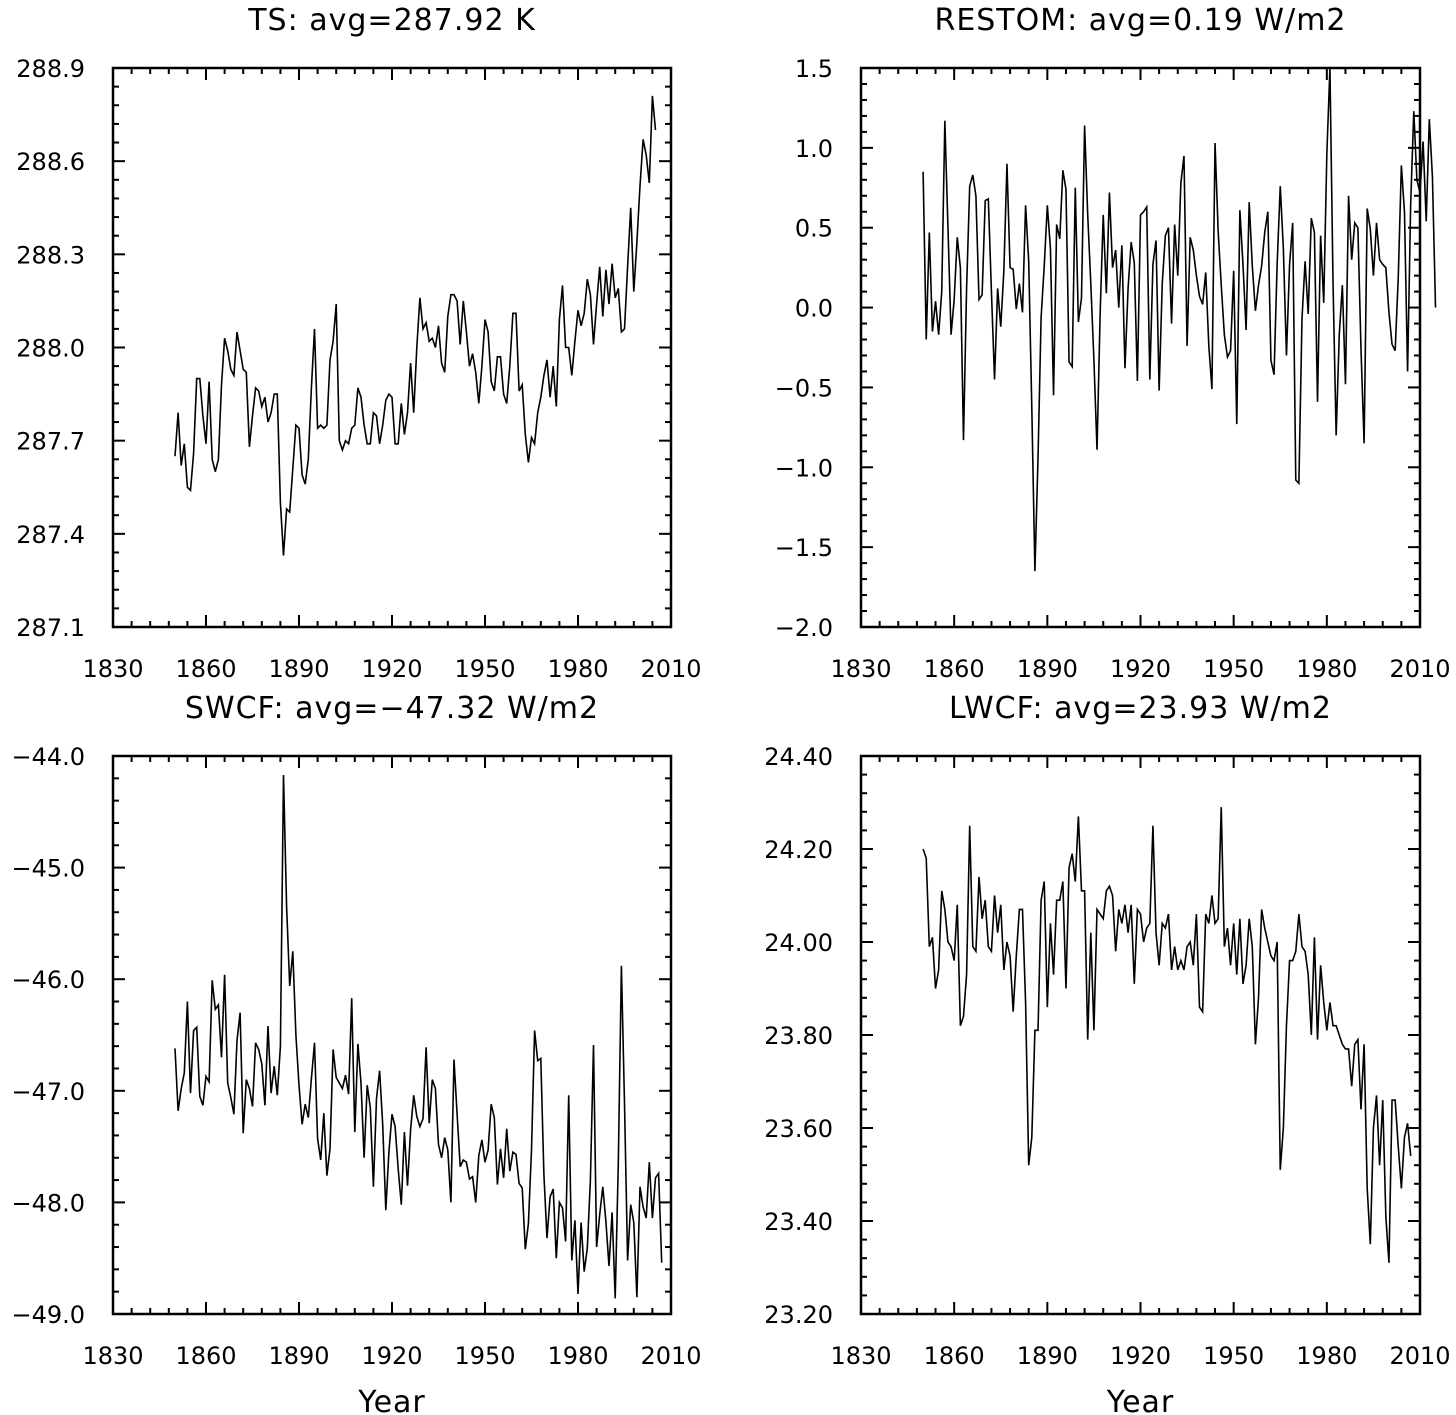  Describe the element at coordinates (798, 850) in the screenshot. I see `lwcf-y-tick-label: 24.20` at that location.